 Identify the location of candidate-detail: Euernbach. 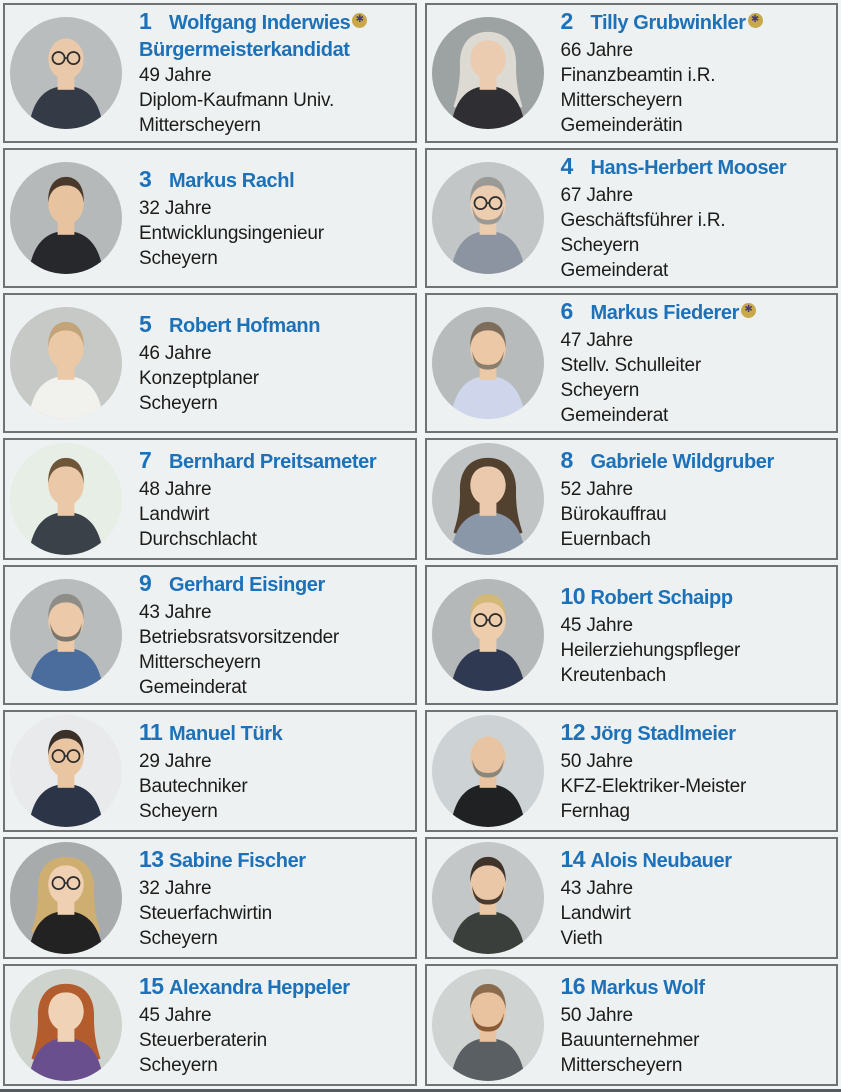
(605, 539).